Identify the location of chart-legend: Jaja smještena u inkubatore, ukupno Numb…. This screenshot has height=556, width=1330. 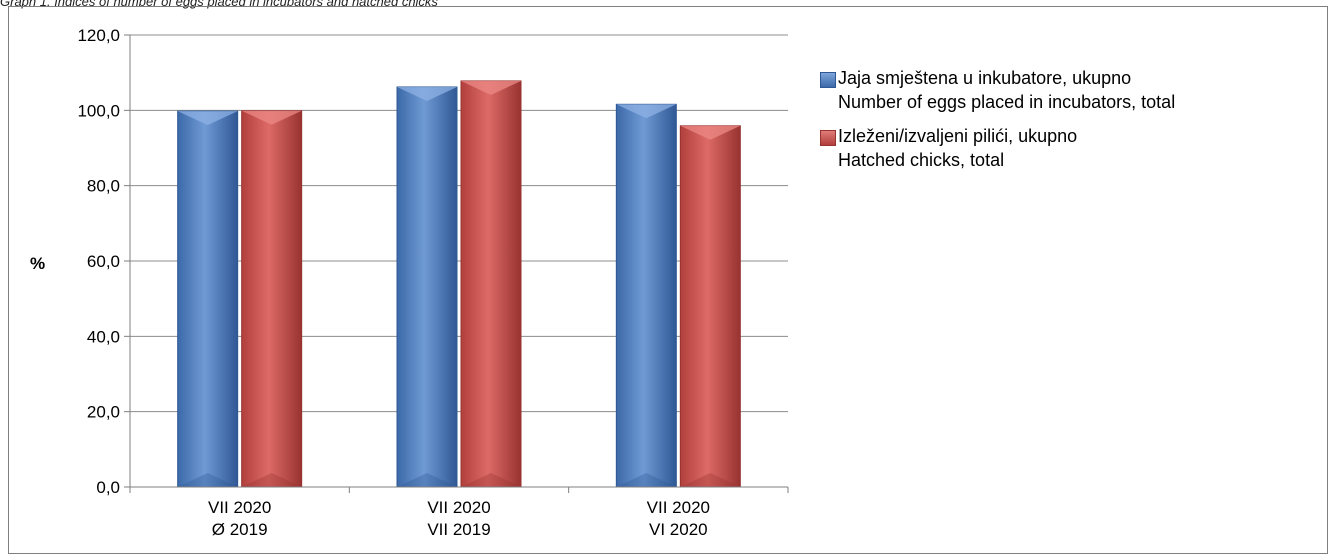
(996, 124).